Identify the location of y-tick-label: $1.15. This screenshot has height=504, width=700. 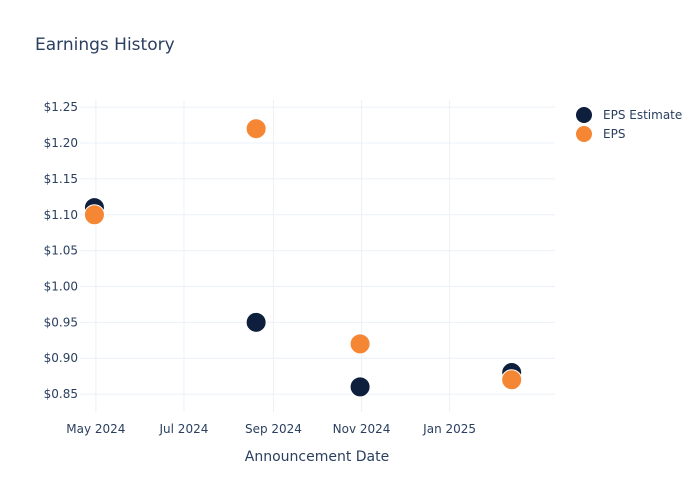
(61, 179).